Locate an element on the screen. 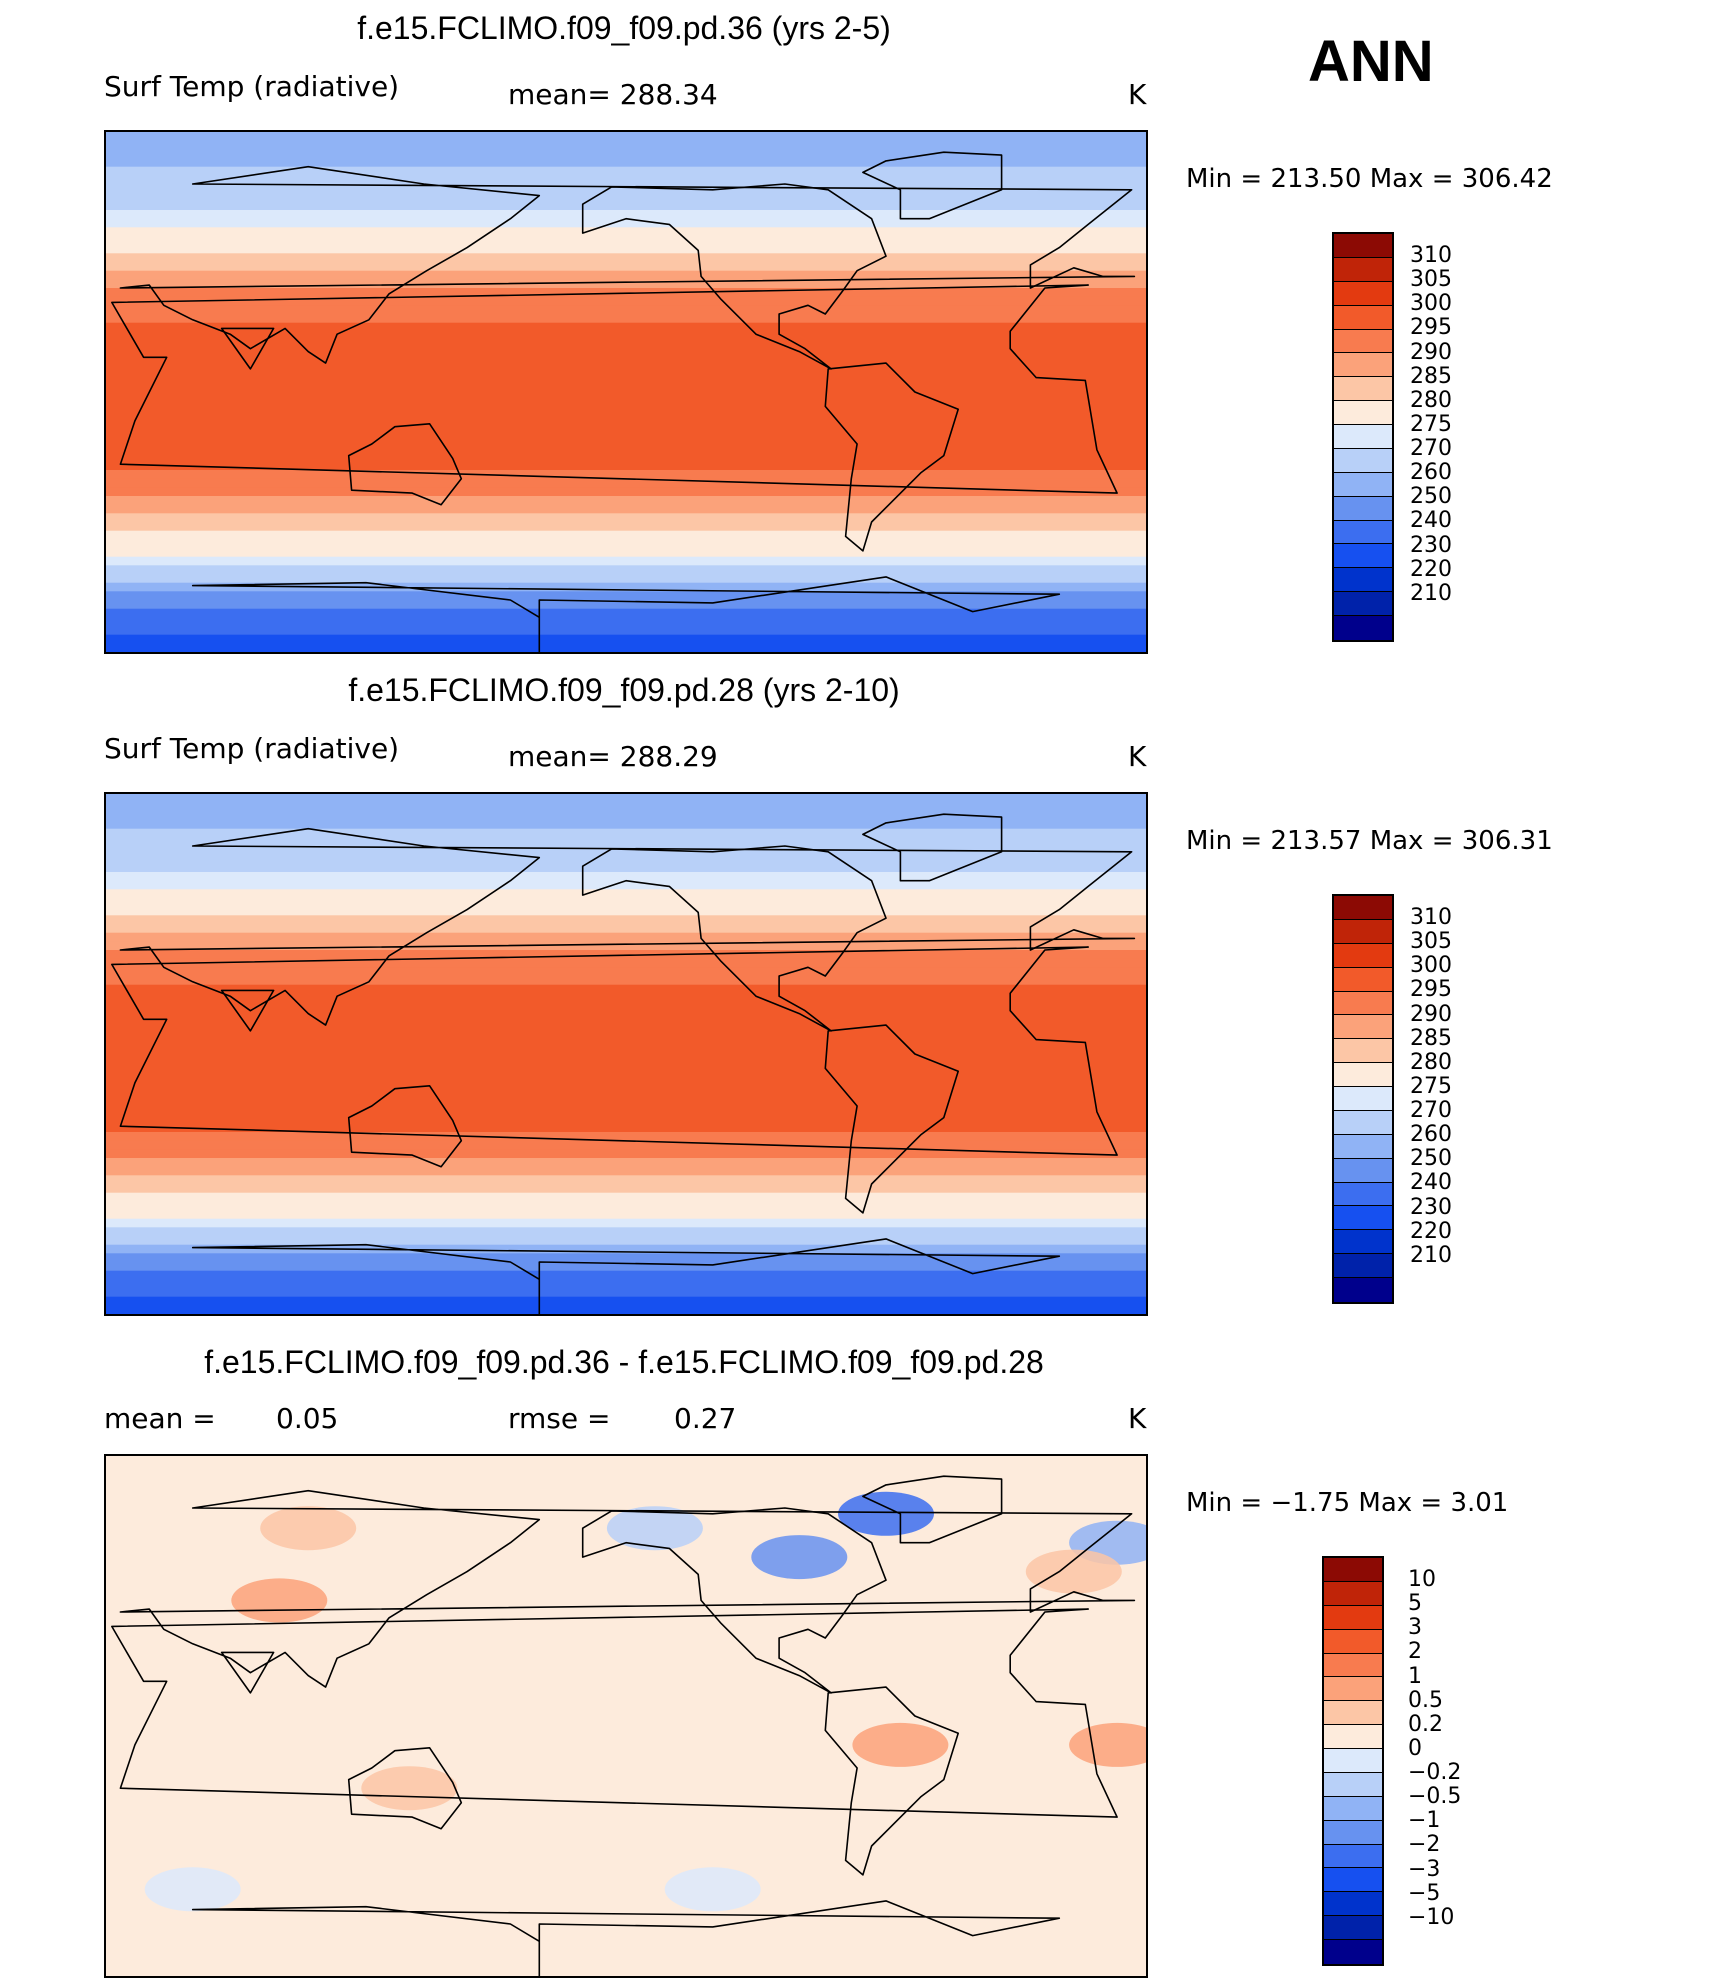 The image size is (1710, 1979). colorbar-tick-label: 230 is located at coordinates (1431, 1207).